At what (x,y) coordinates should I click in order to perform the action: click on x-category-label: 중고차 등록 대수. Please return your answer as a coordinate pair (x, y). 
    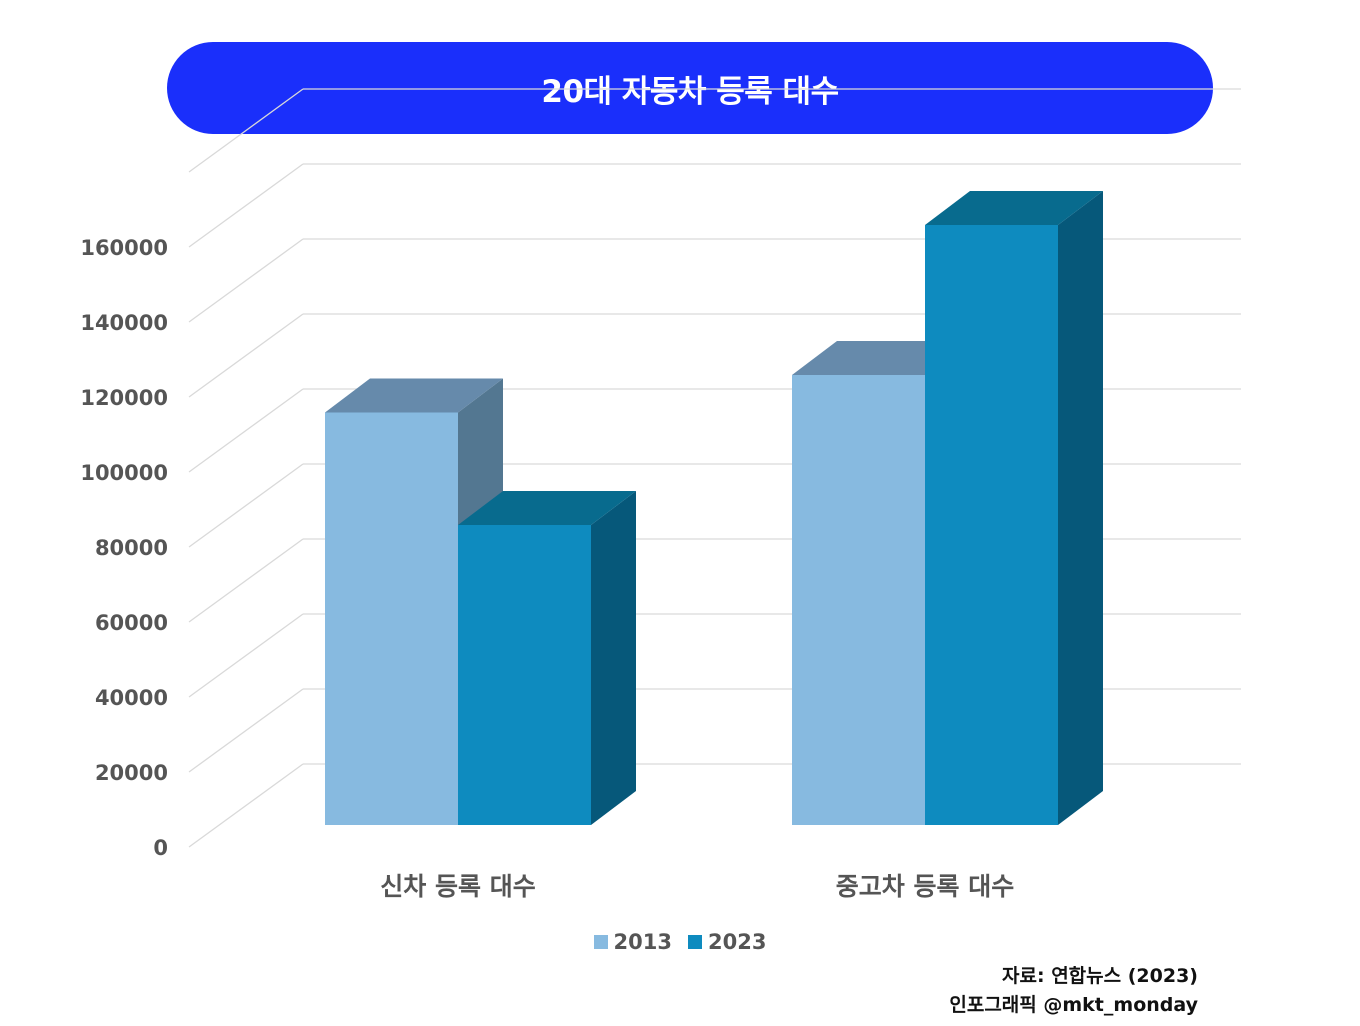
    Looking at the image, I should click on (925, 886).